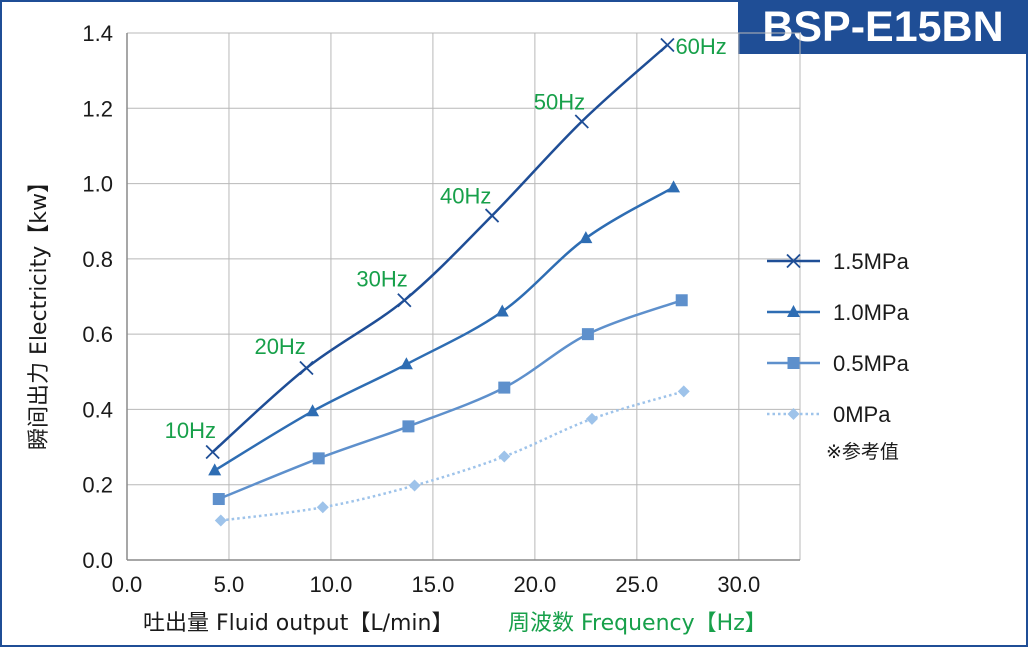 The height and width of the screenshot is (647, 1028). Describe the element at coordinates (97, 334) in the screenshot. I see `y-tick-label: 0.6` at that location.